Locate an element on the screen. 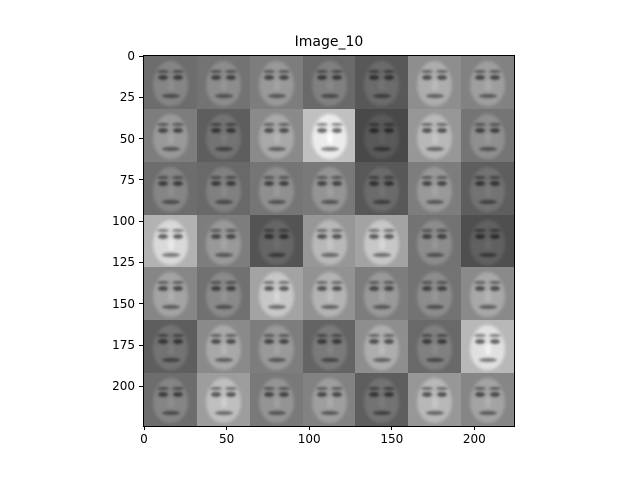 Image resolution: width=640 pixels, height=480 pixels. x-tick-label: 200 is located at coordinates (474, 439).